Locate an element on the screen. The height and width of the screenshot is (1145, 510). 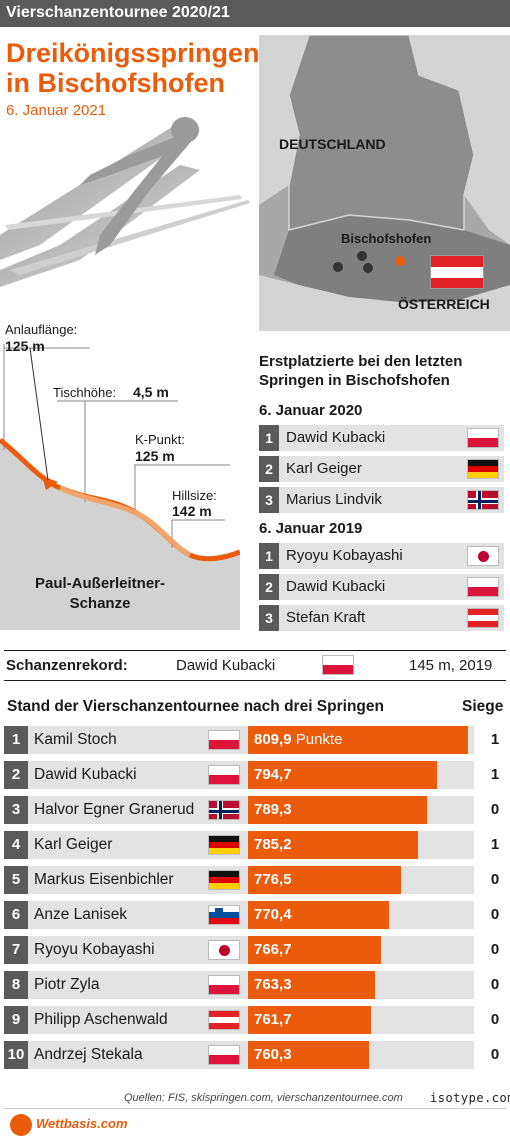
standings-value: 763,3 is located at coordinates (273, 985).